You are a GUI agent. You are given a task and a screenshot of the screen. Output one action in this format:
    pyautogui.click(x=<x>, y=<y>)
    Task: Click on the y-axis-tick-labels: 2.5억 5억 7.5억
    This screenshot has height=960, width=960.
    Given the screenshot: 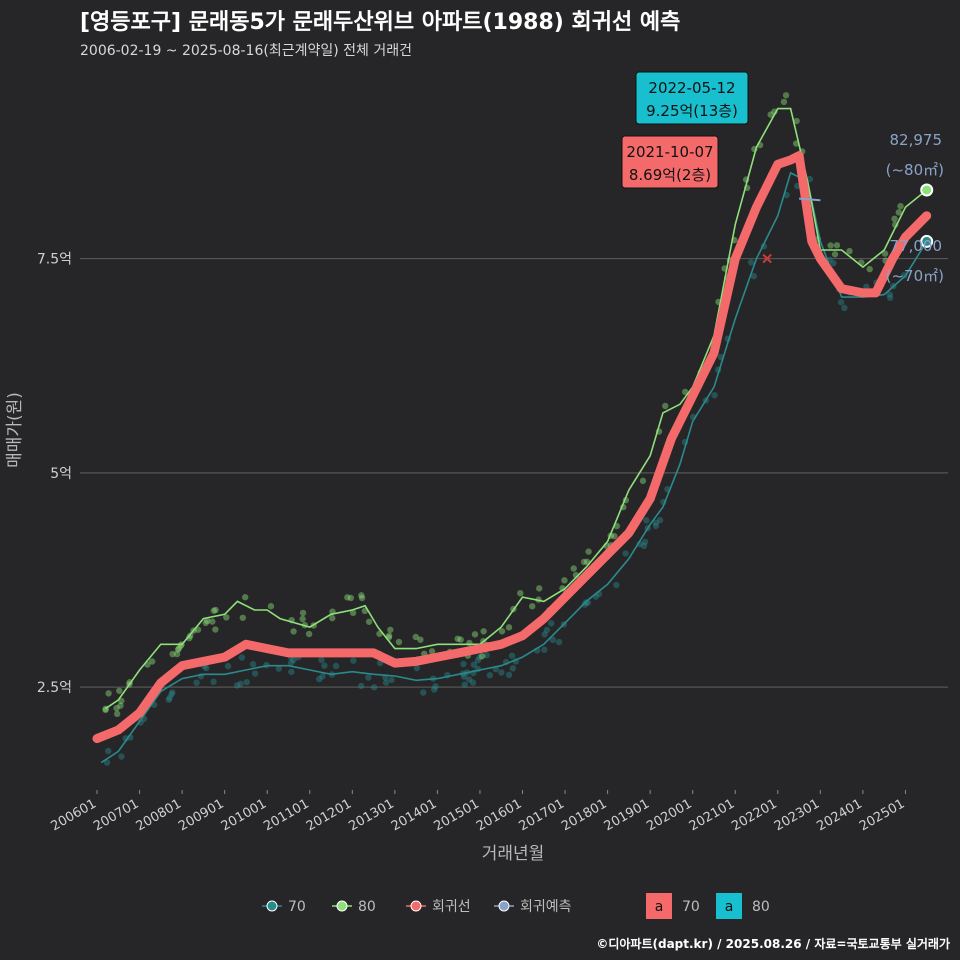 What is the action you would take?
    pyautogui.click(x=54, y=474)
    